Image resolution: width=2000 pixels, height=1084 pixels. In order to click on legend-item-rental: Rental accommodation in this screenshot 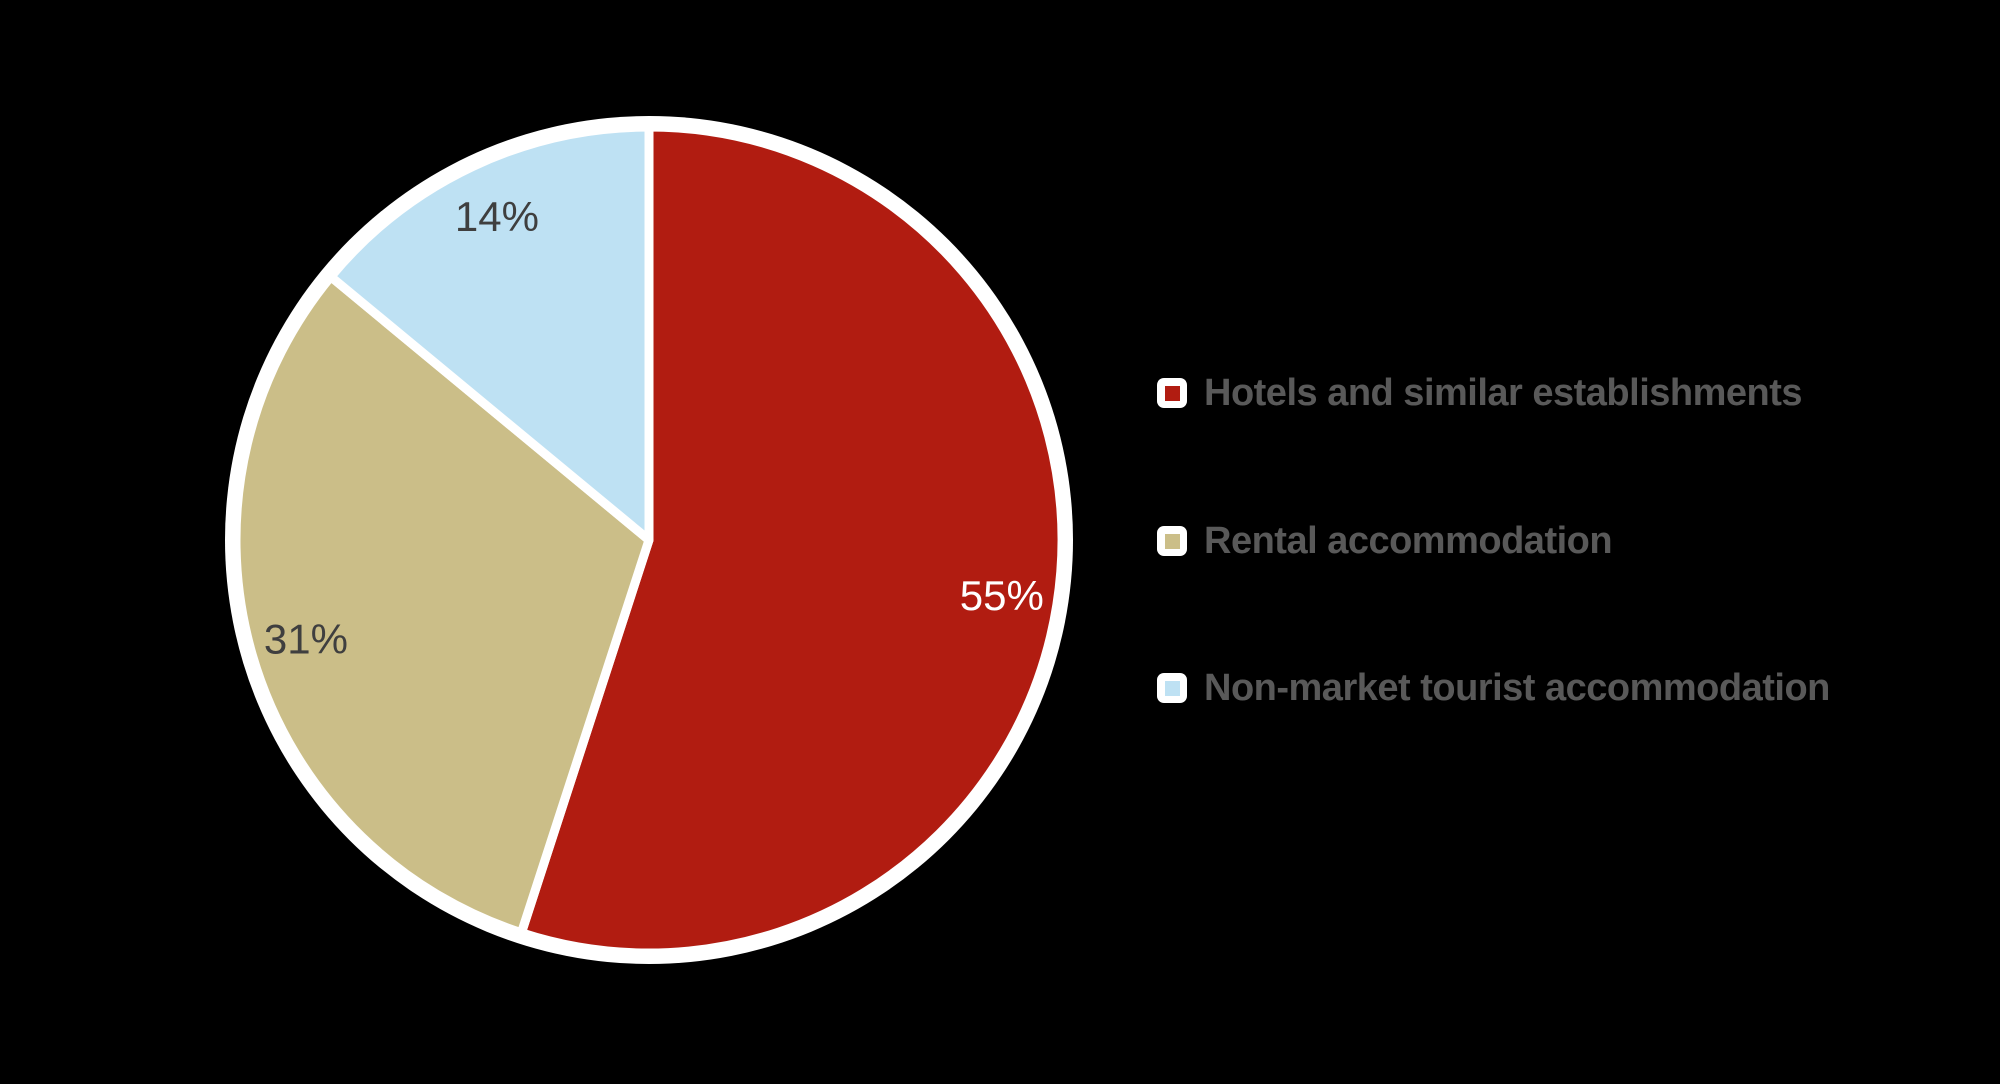, I will do `click(1385, 541)`.